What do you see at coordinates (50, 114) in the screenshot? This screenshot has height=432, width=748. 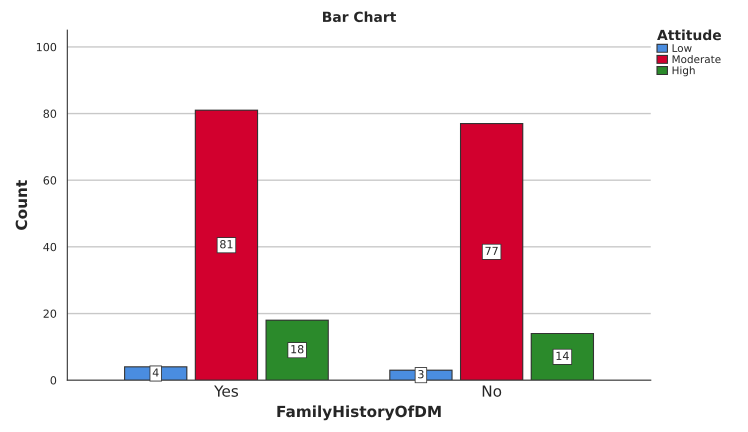 I see `y-tick-label: 80` at bounding box center [50, 114].